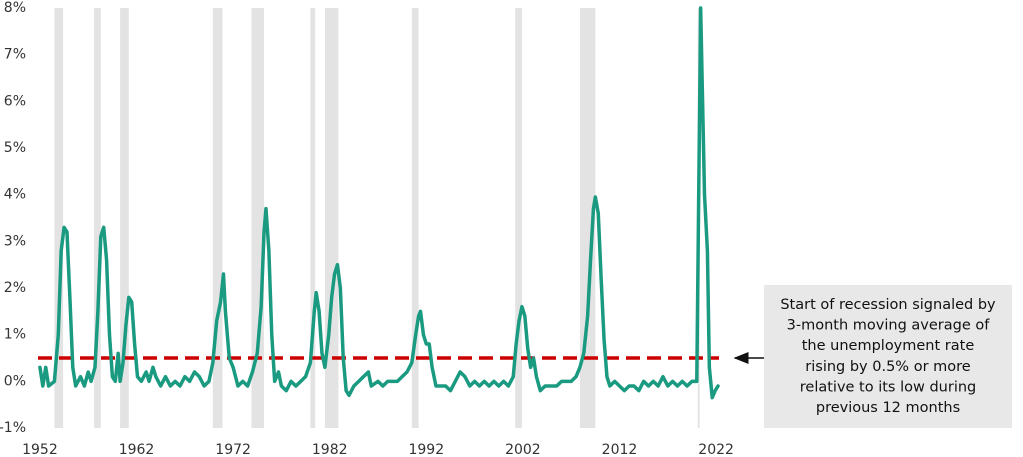 The height and width of the screenshot is (457, 1023). Describe the element at coordinates (15, 241) in the screenshot. I see `y-tick-label: 3%` at that location.